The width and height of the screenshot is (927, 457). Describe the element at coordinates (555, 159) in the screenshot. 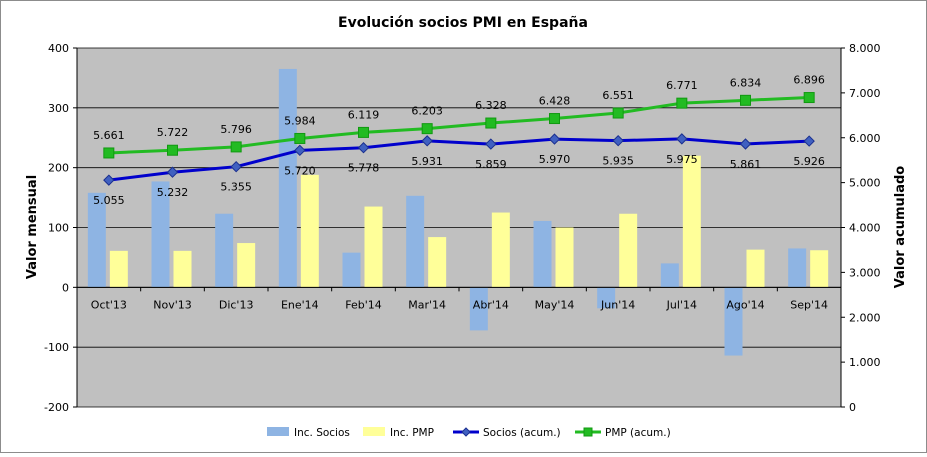

I see `data-label-socios-acum: 5.970` at that location.